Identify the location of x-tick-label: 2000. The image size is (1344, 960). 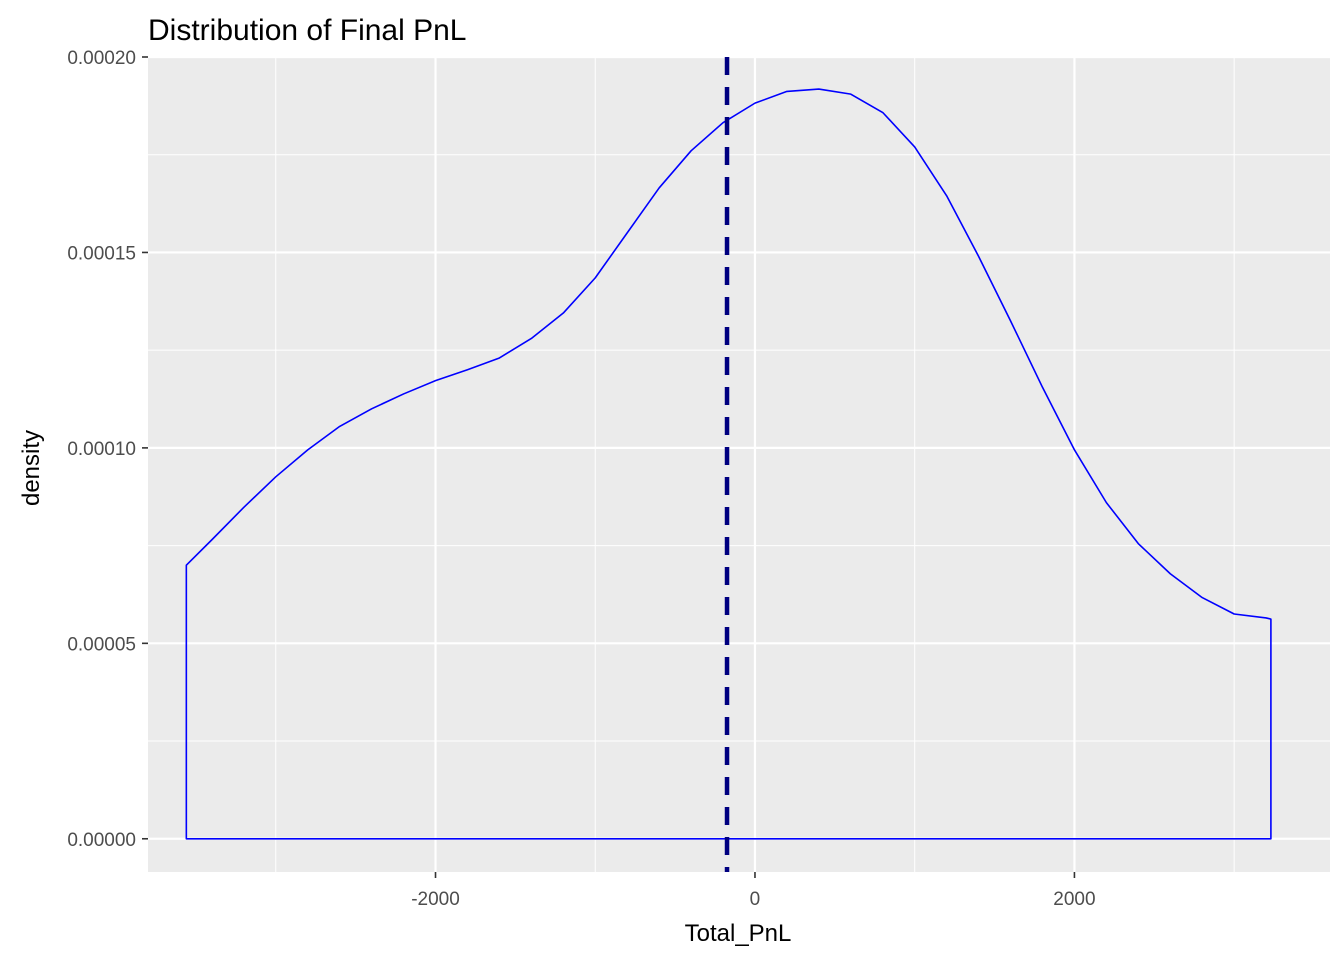
(1074, 899).